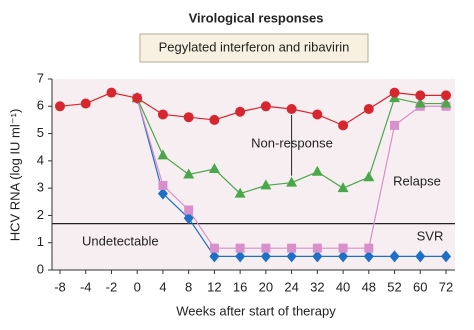 This screenshot has width=474, height=330. Describe the element at coordinates (394, 286) in the screenshot. I see `x-tick-label: 52` at that location.